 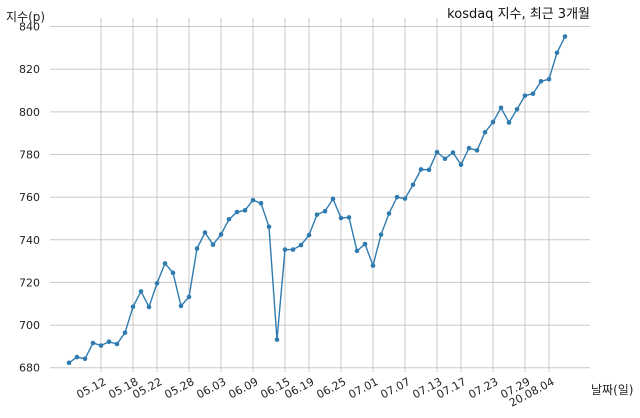 I want to click on y-tick-label: 740, so click(x=29, y=240).